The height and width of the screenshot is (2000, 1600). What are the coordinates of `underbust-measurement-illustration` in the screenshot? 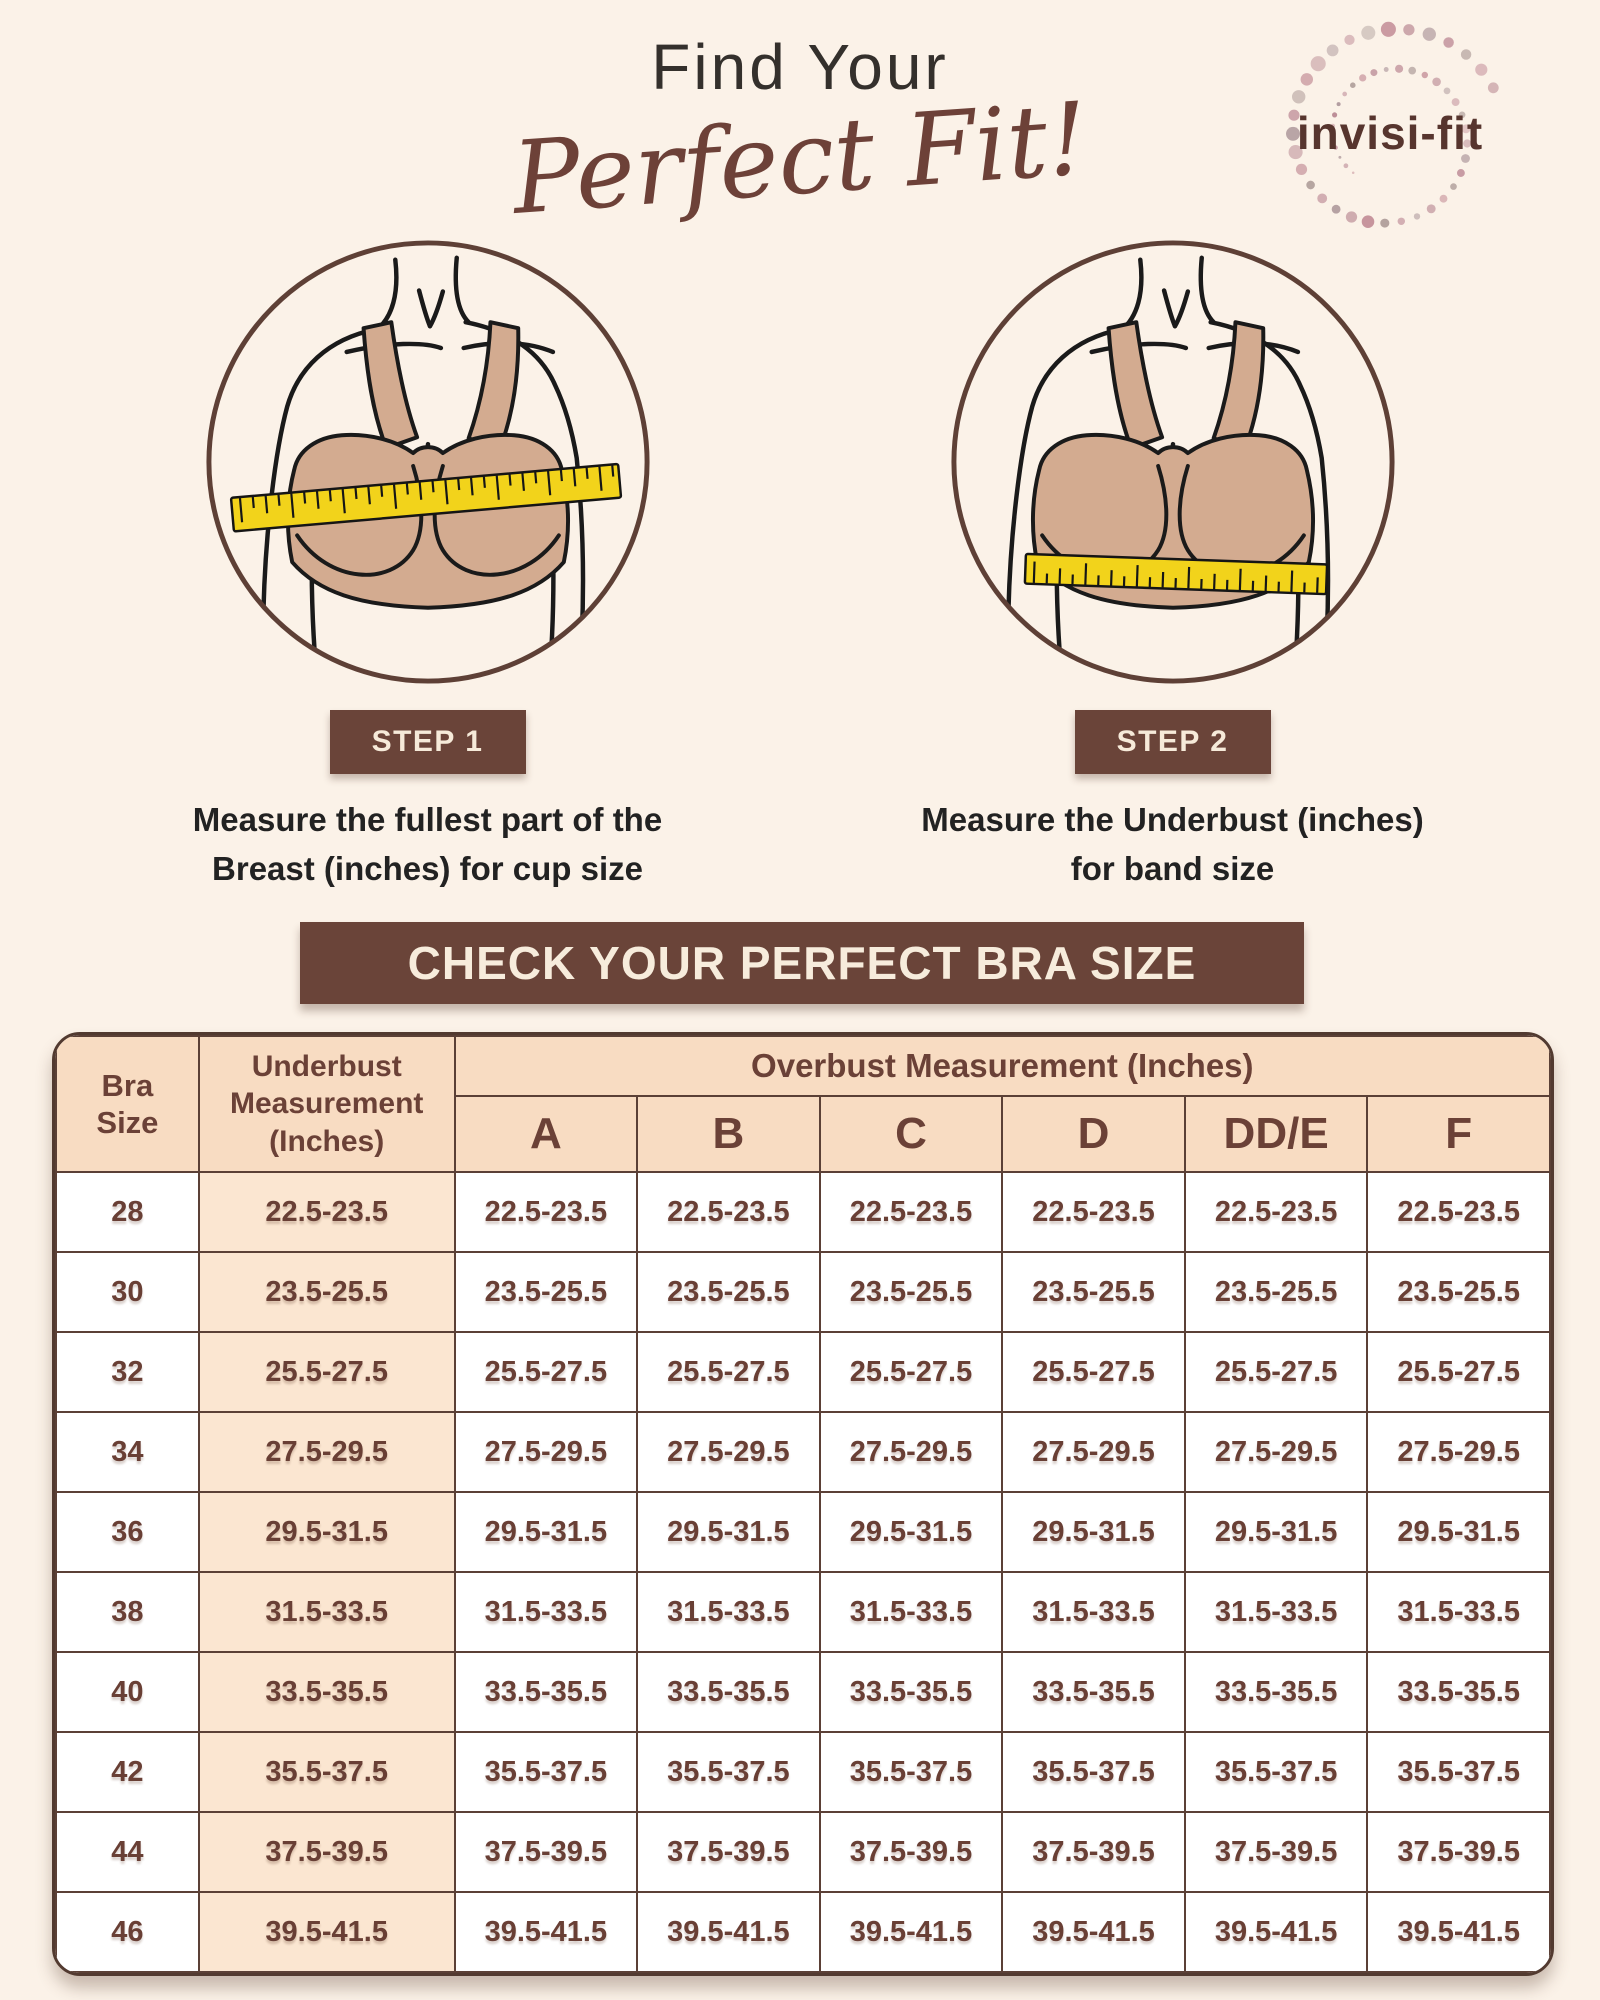 It's located at (1173, 462).